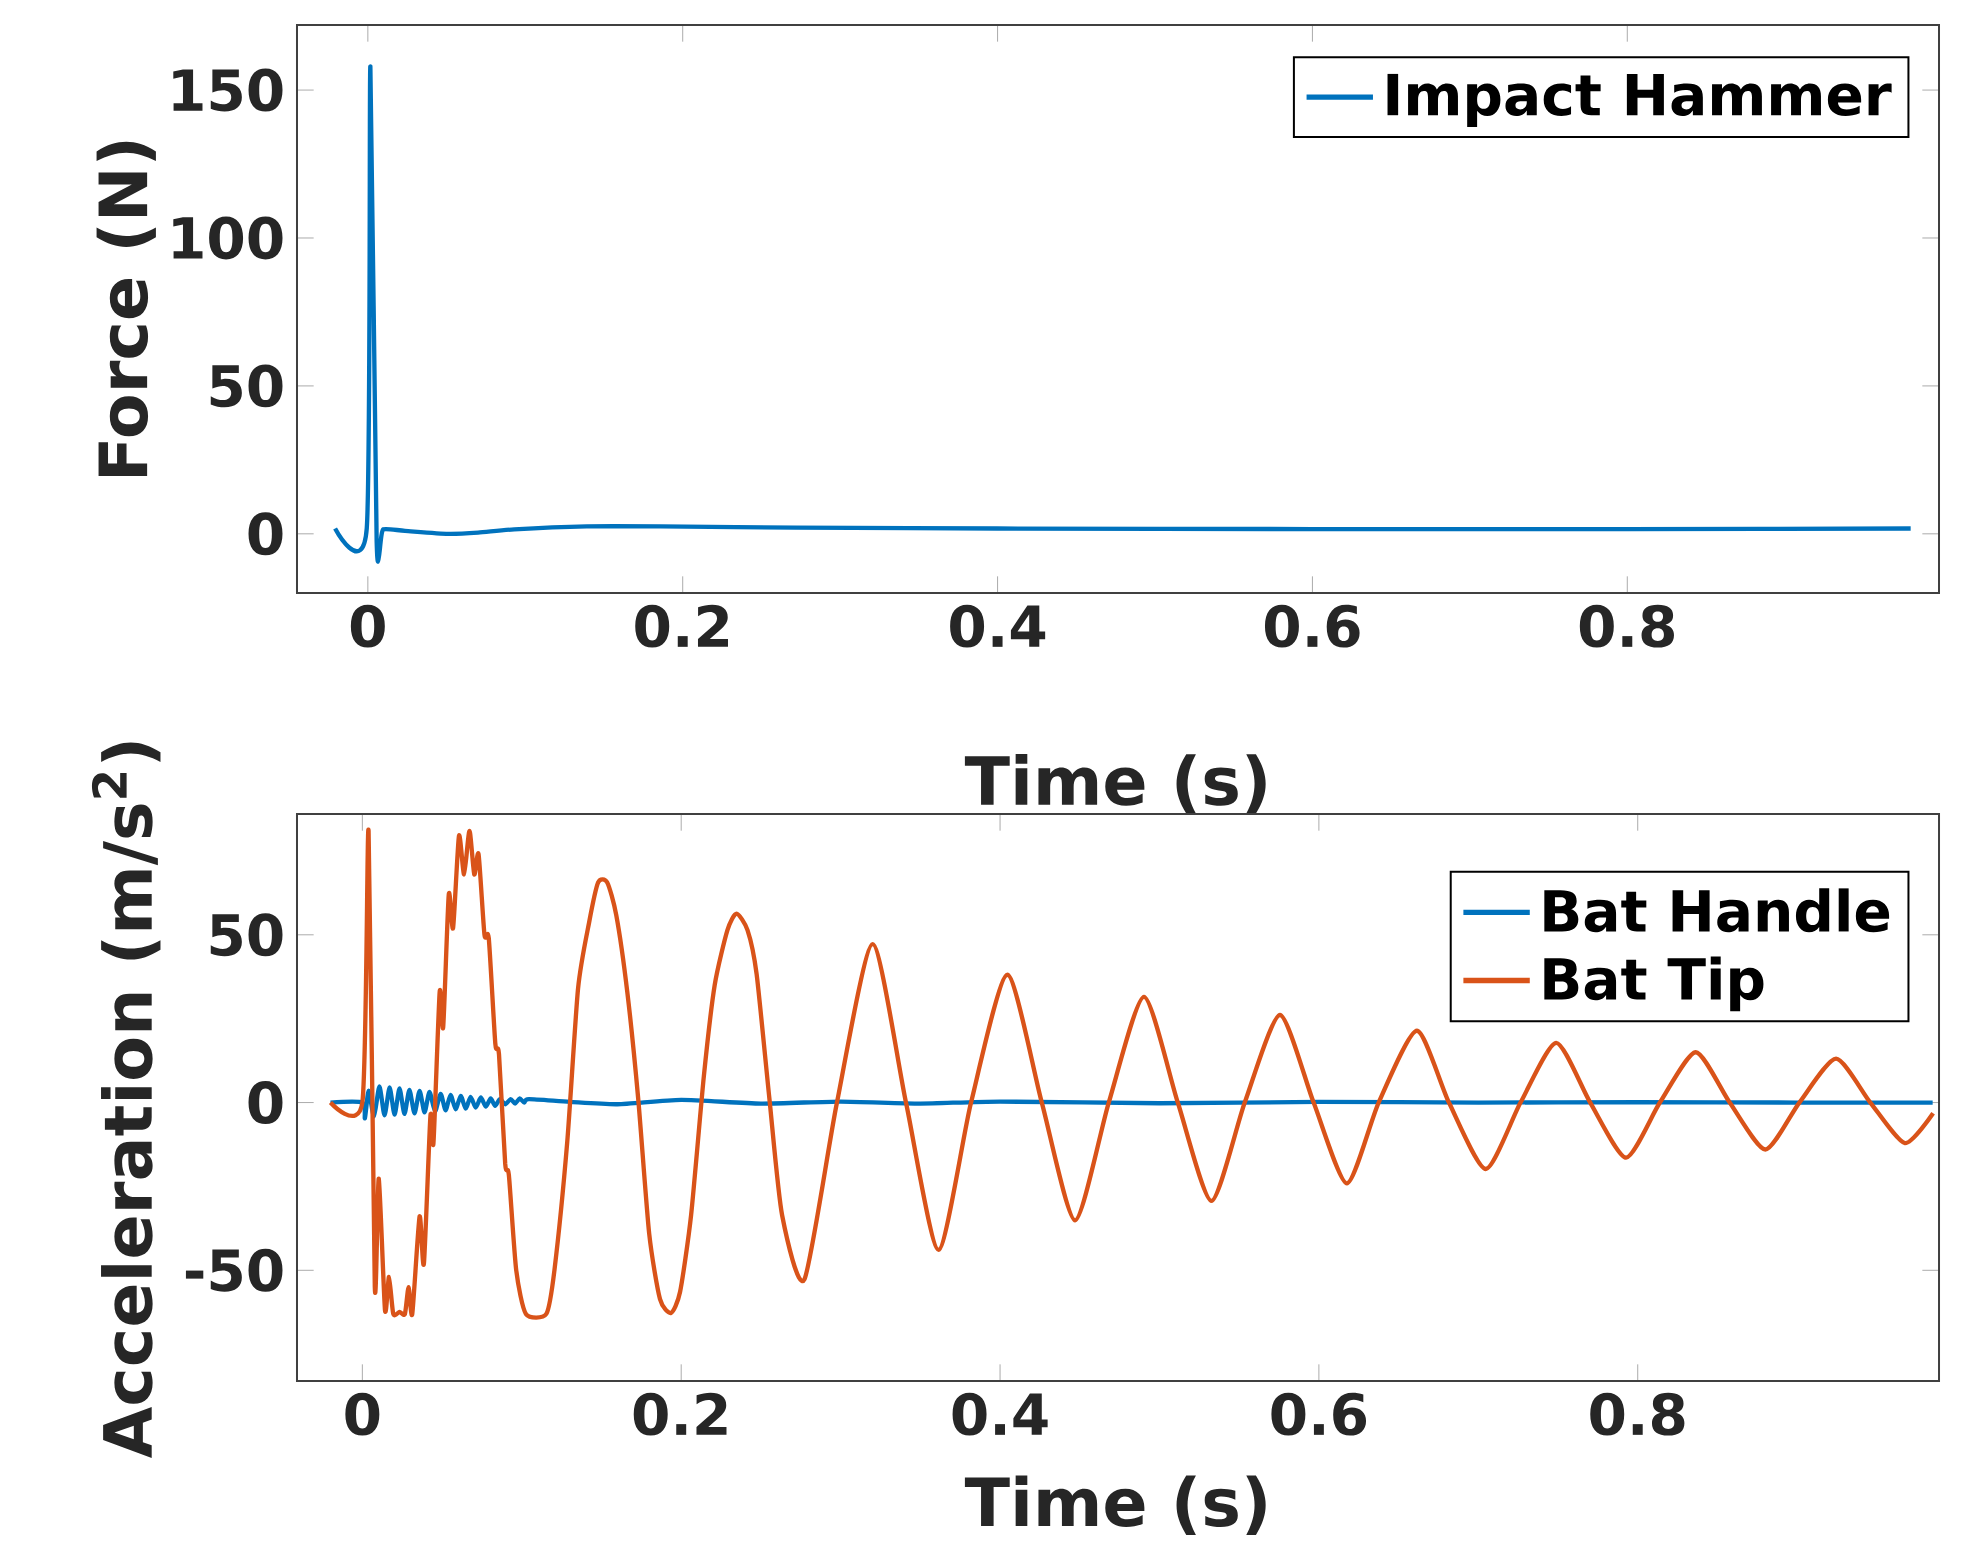  What do you see at coordinates (1717, 910) in the screenshot?
I see `legend-label: Bat Handle` at bounding box center [1717, 910].